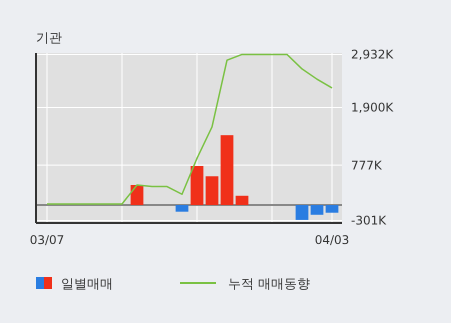  Describe the element at coordinates (87, 284) in the screenshot. I see `legend-label: 일별매매` at that location.